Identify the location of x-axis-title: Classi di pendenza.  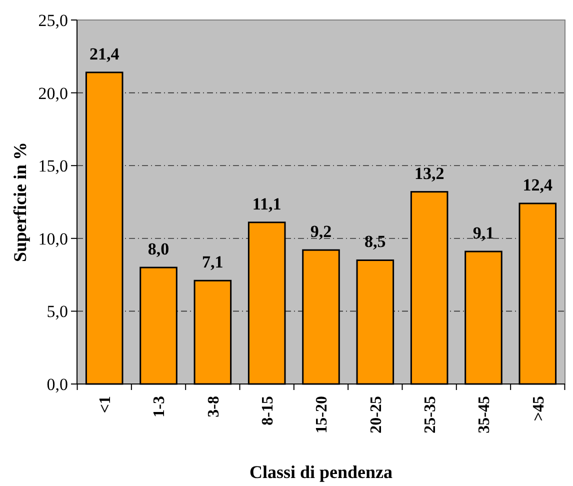
(321, 472).